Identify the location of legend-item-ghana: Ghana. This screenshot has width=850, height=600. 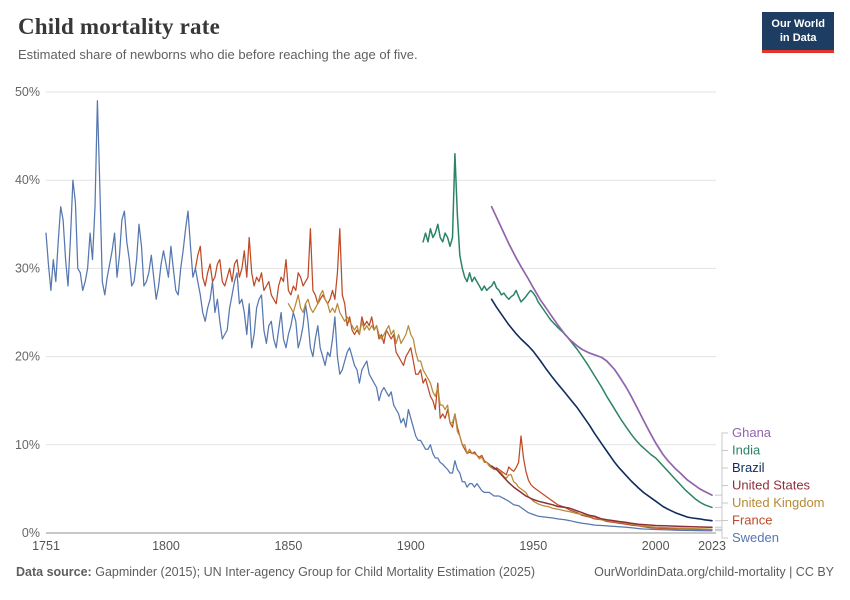
(752, 432).